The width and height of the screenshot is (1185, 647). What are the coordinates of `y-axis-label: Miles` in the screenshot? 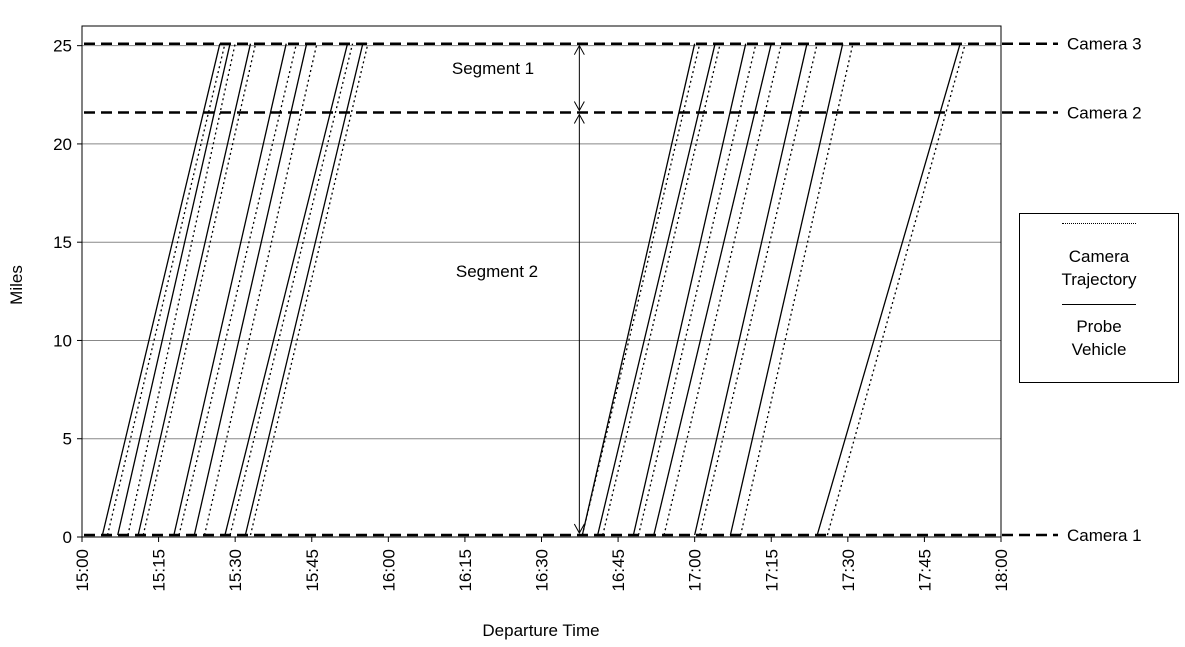 It's located at (16, 285).